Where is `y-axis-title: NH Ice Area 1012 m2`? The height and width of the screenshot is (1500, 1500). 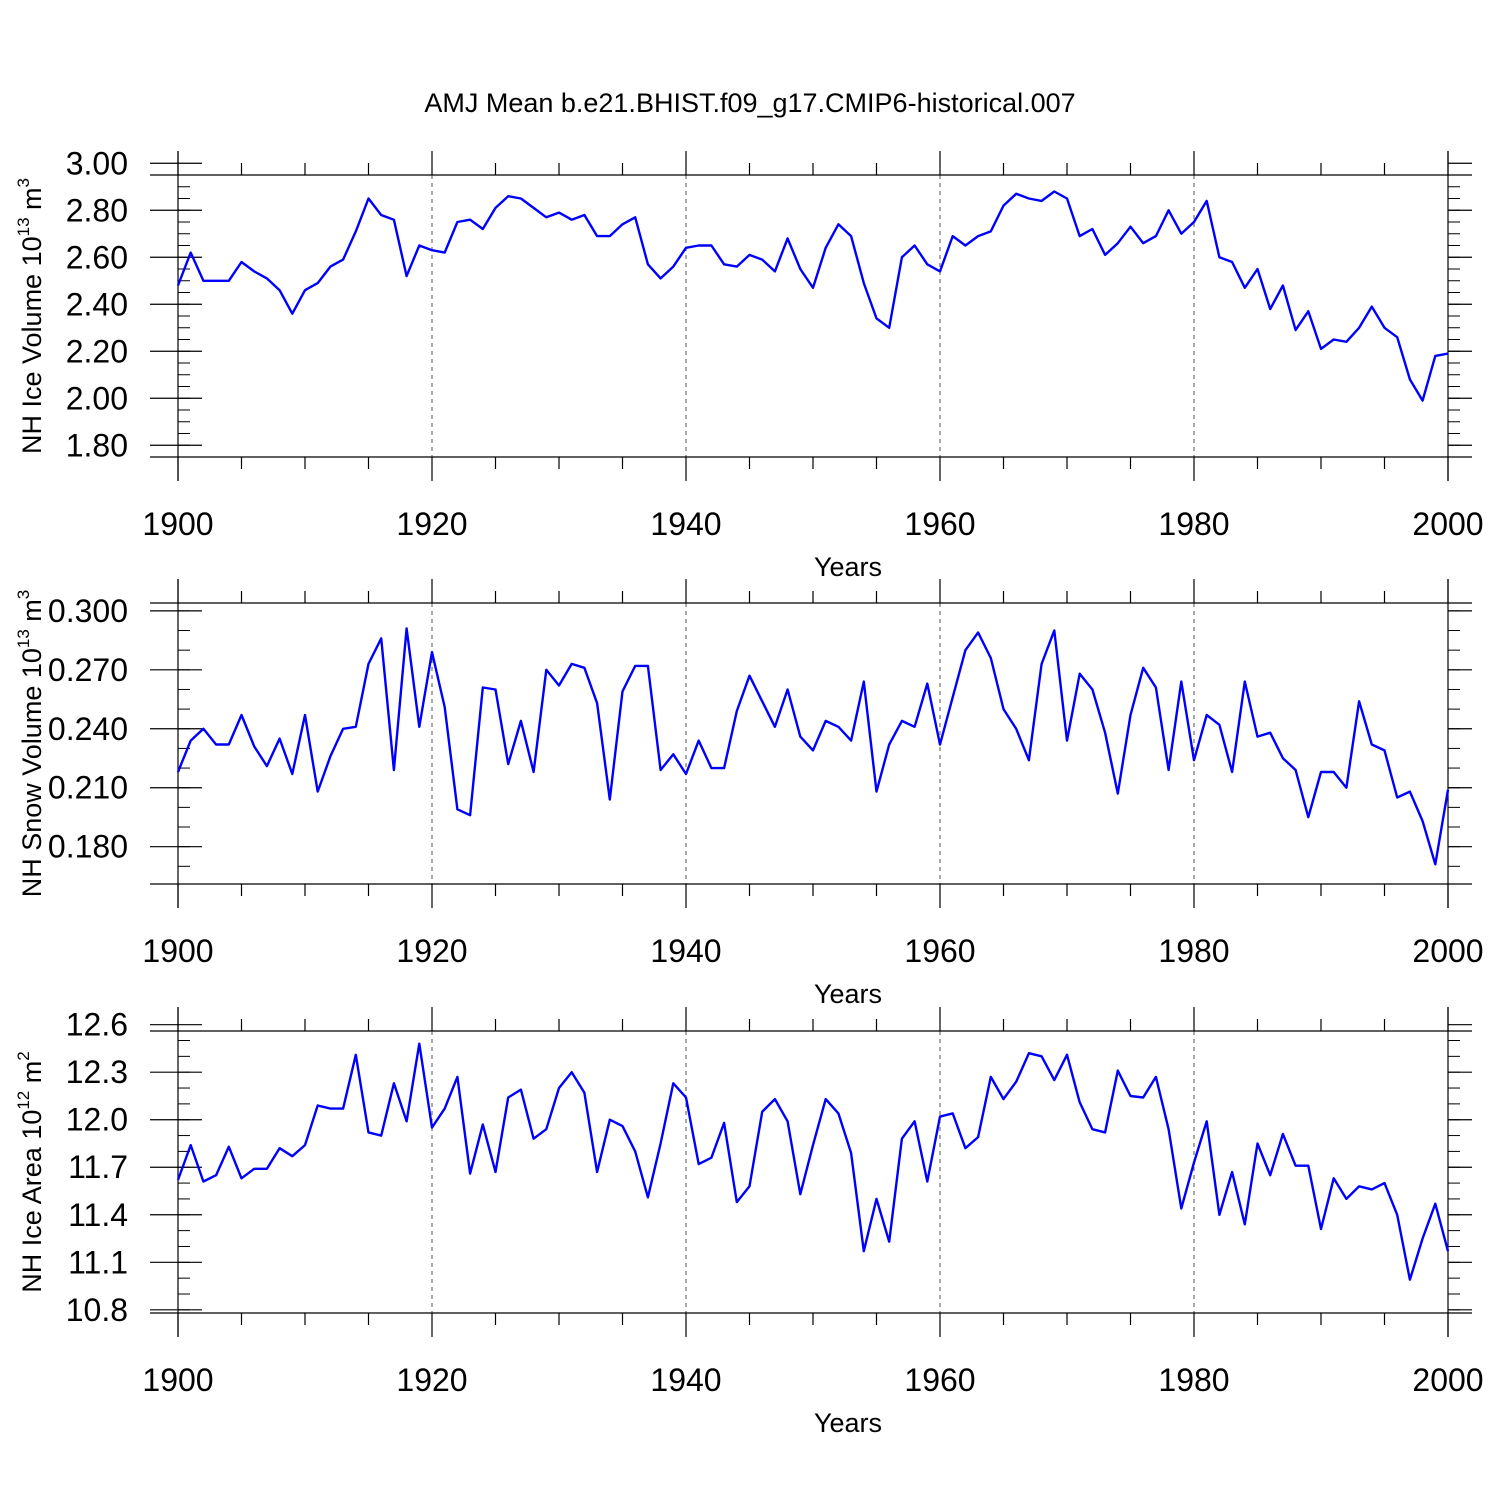 y-axis-title: NH Ice Area 1012 m2 is located at coordinates (30, 1171).